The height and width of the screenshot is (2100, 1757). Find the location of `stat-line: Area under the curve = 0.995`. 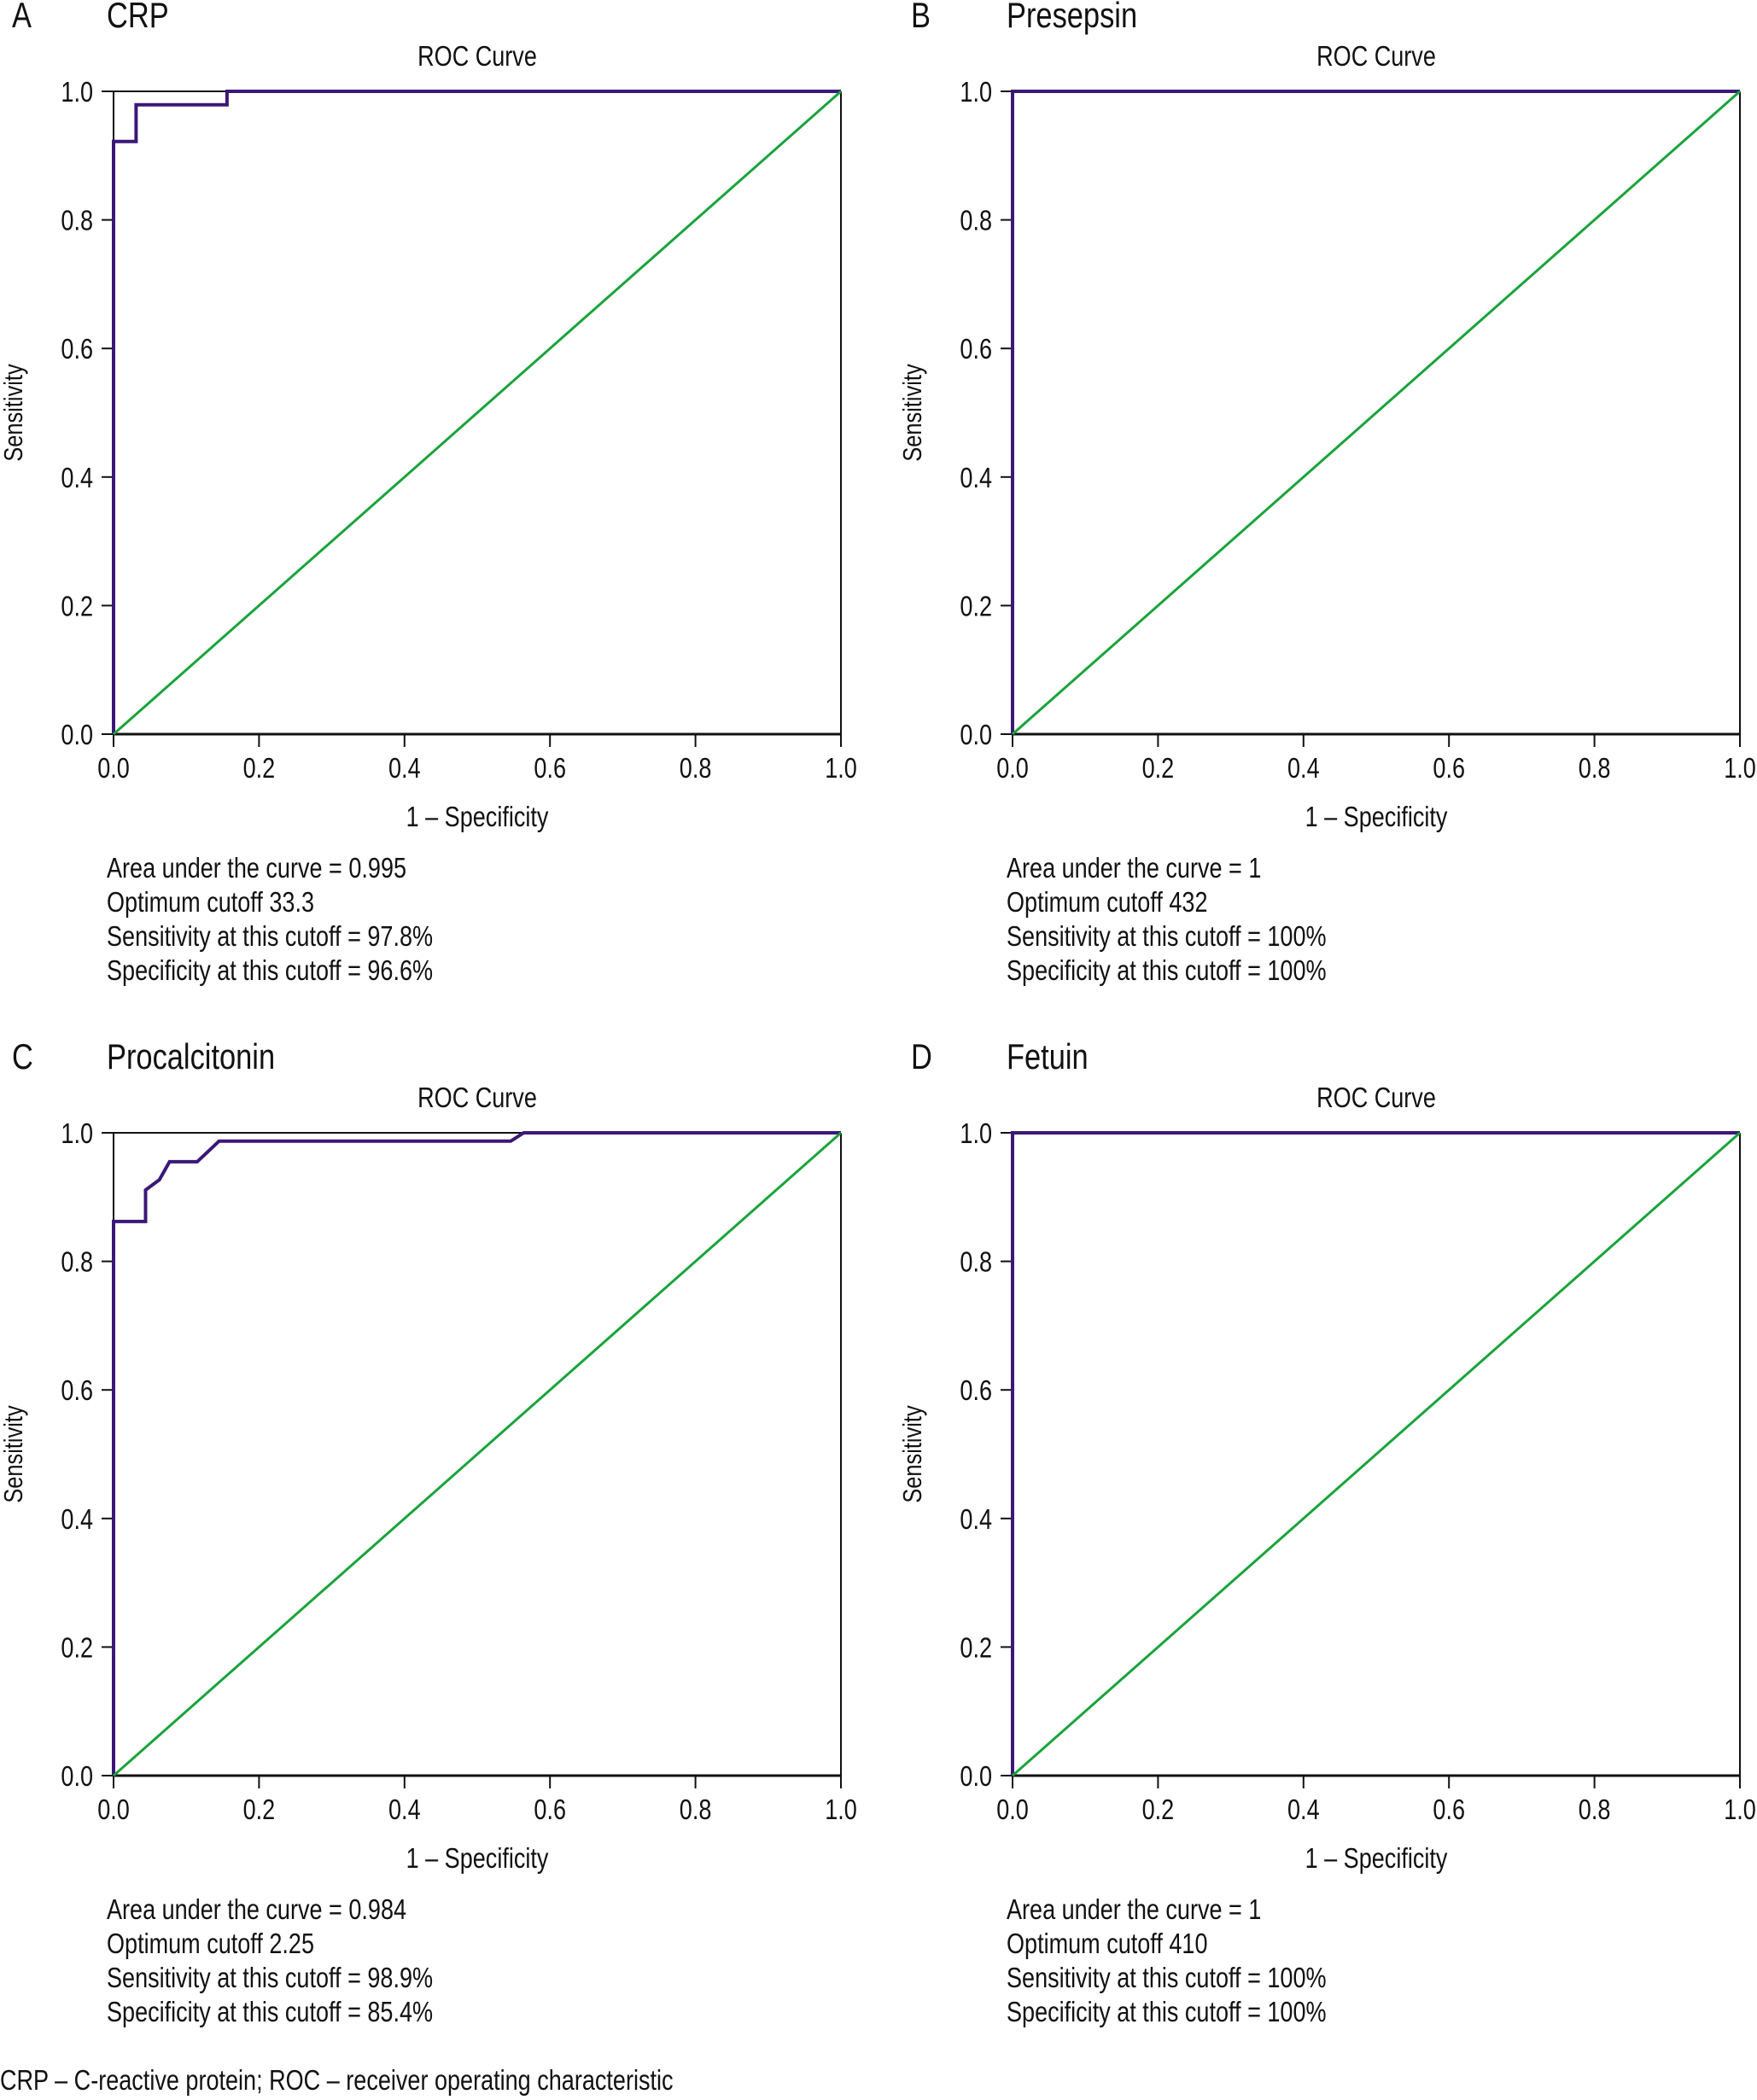

stat-line: Area under the curve = 0.995 is located at coordinates (256, 869).